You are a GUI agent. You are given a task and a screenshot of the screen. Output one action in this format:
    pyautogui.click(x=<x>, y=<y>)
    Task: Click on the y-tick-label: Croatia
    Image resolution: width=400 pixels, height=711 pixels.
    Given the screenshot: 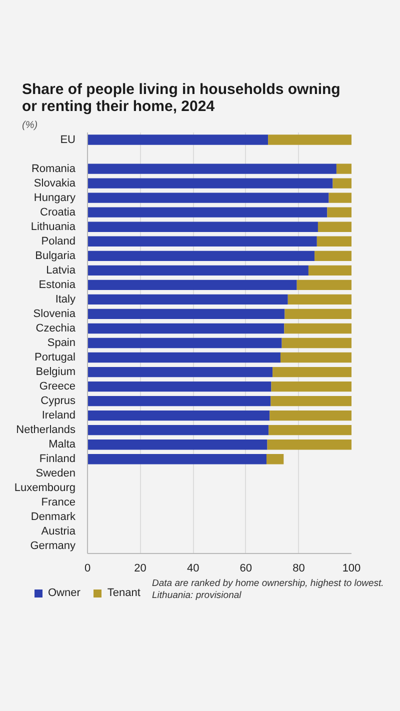 What is the action you would take?
    pyautogui.click(x=58, y=212)
    